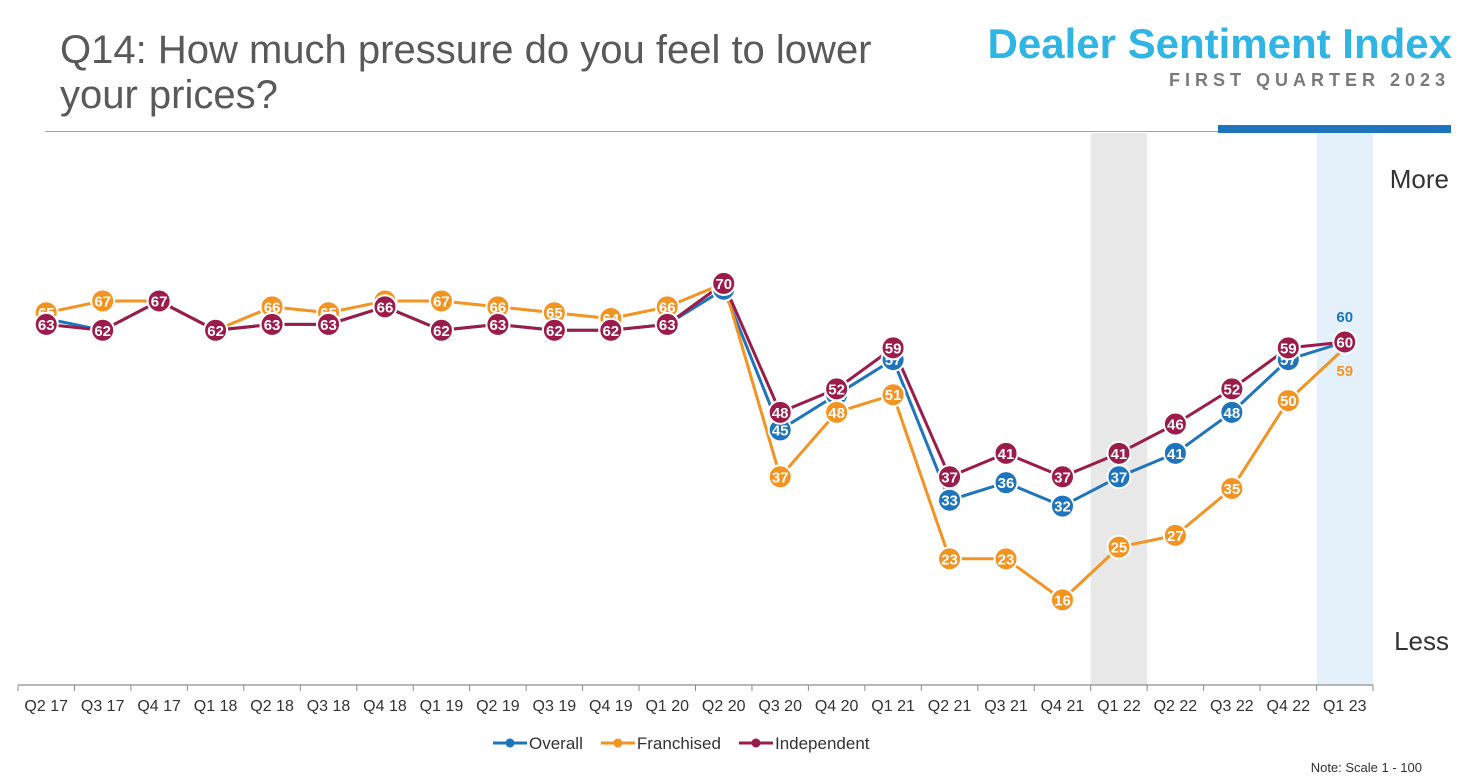  Describe the element at coordinates (893, 706) in the screenshot. I see `x-tick-label: Q1 21` at that location.